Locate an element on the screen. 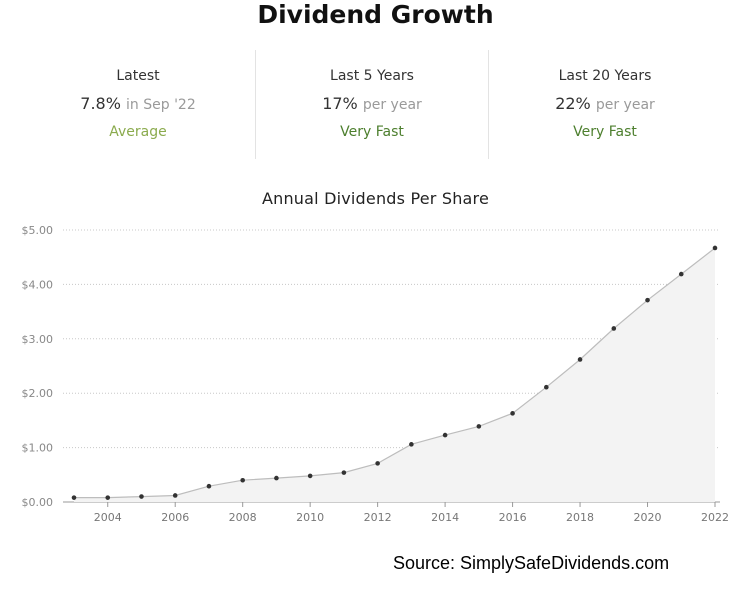 This screenshot has width=751, height=591. x-tick-label: 2020 is located at coordinates (648, 517).